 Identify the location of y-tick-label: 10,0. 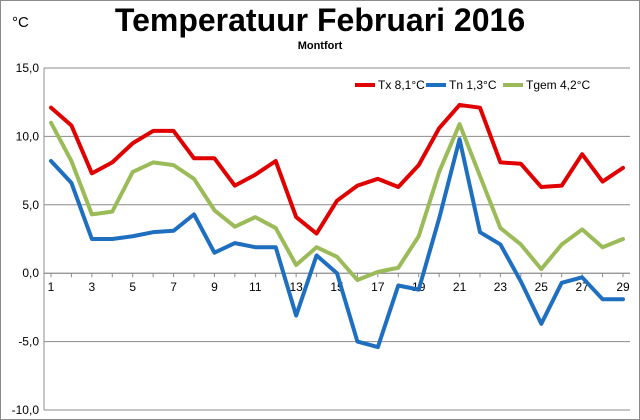
(28, 136).